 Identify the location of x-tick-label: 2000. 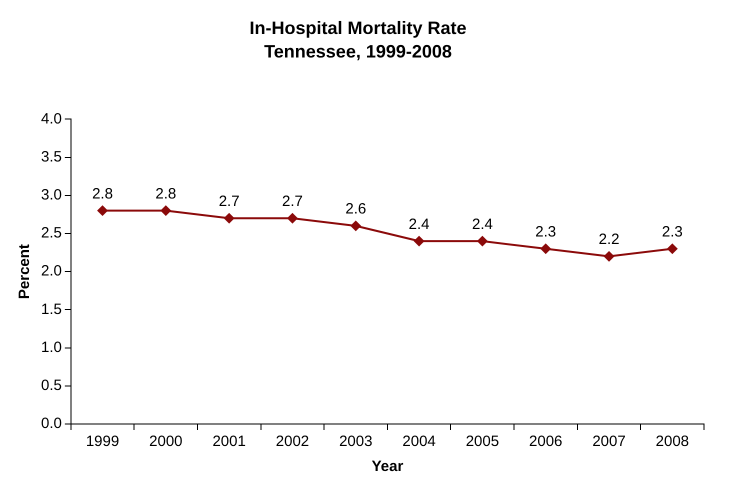
(166, 441).